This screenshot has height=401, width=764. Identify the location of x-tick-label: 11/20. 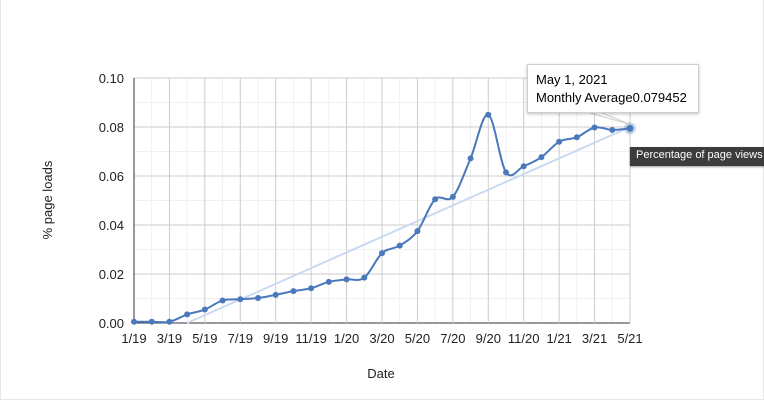
(524, 338).